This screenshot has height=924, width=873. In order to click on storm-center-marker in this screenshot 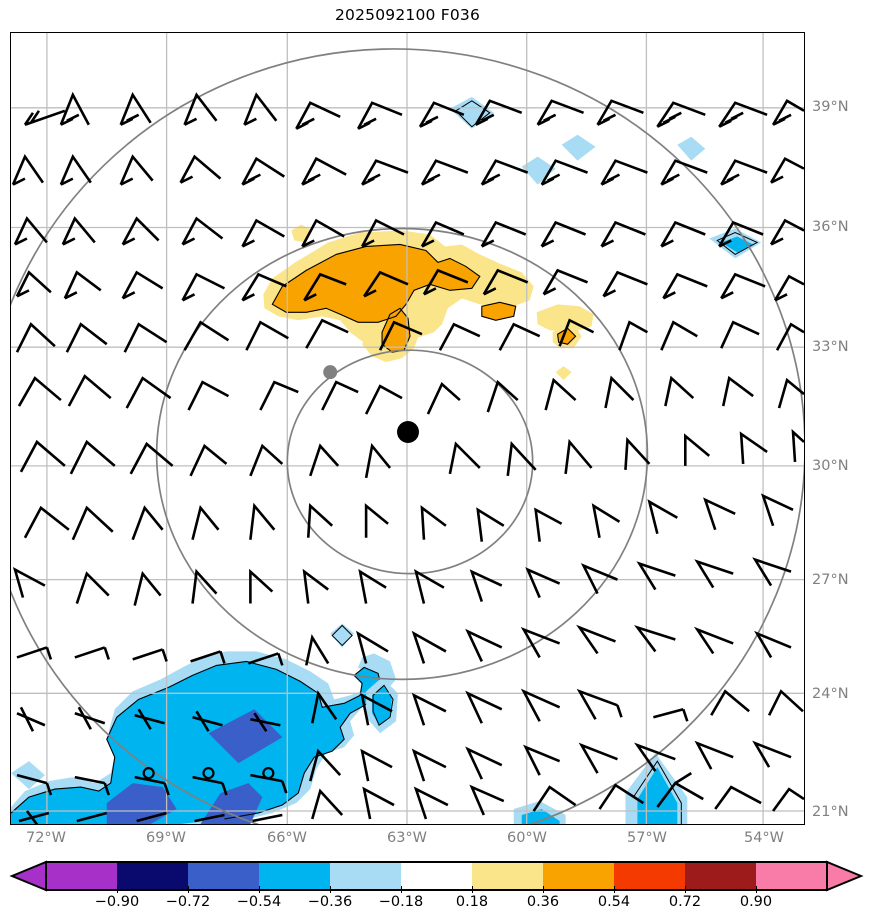, I will do `click(408, 432)`.